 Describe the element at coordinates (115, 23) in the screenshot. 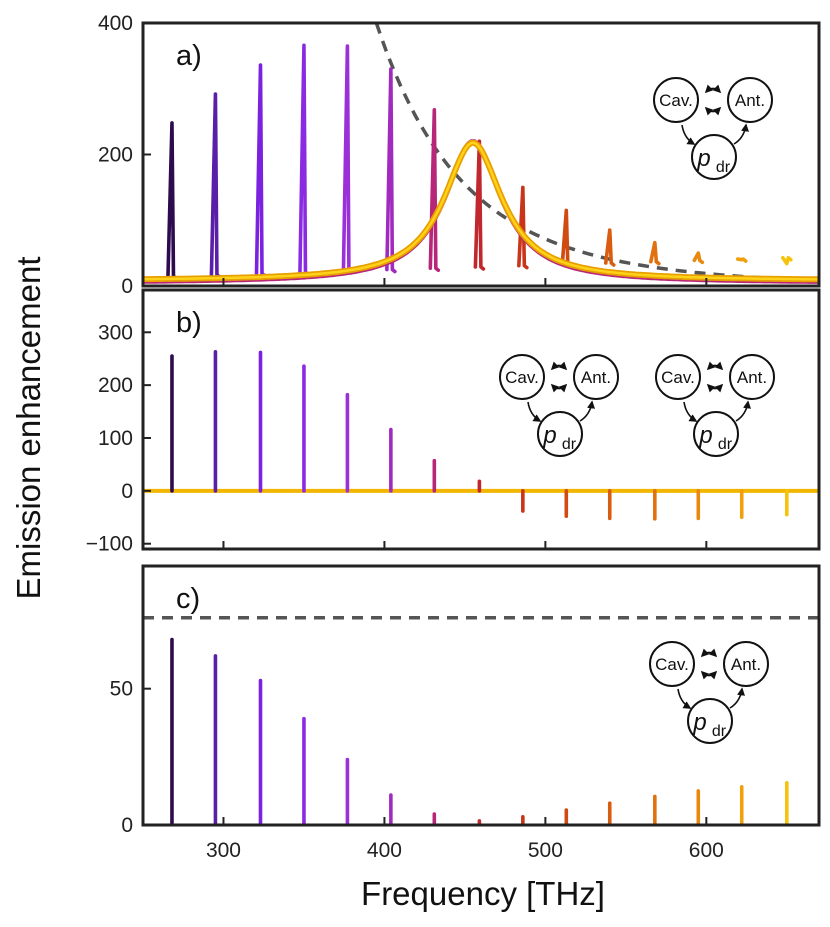

I see `y-tick-label: 400` at that location.